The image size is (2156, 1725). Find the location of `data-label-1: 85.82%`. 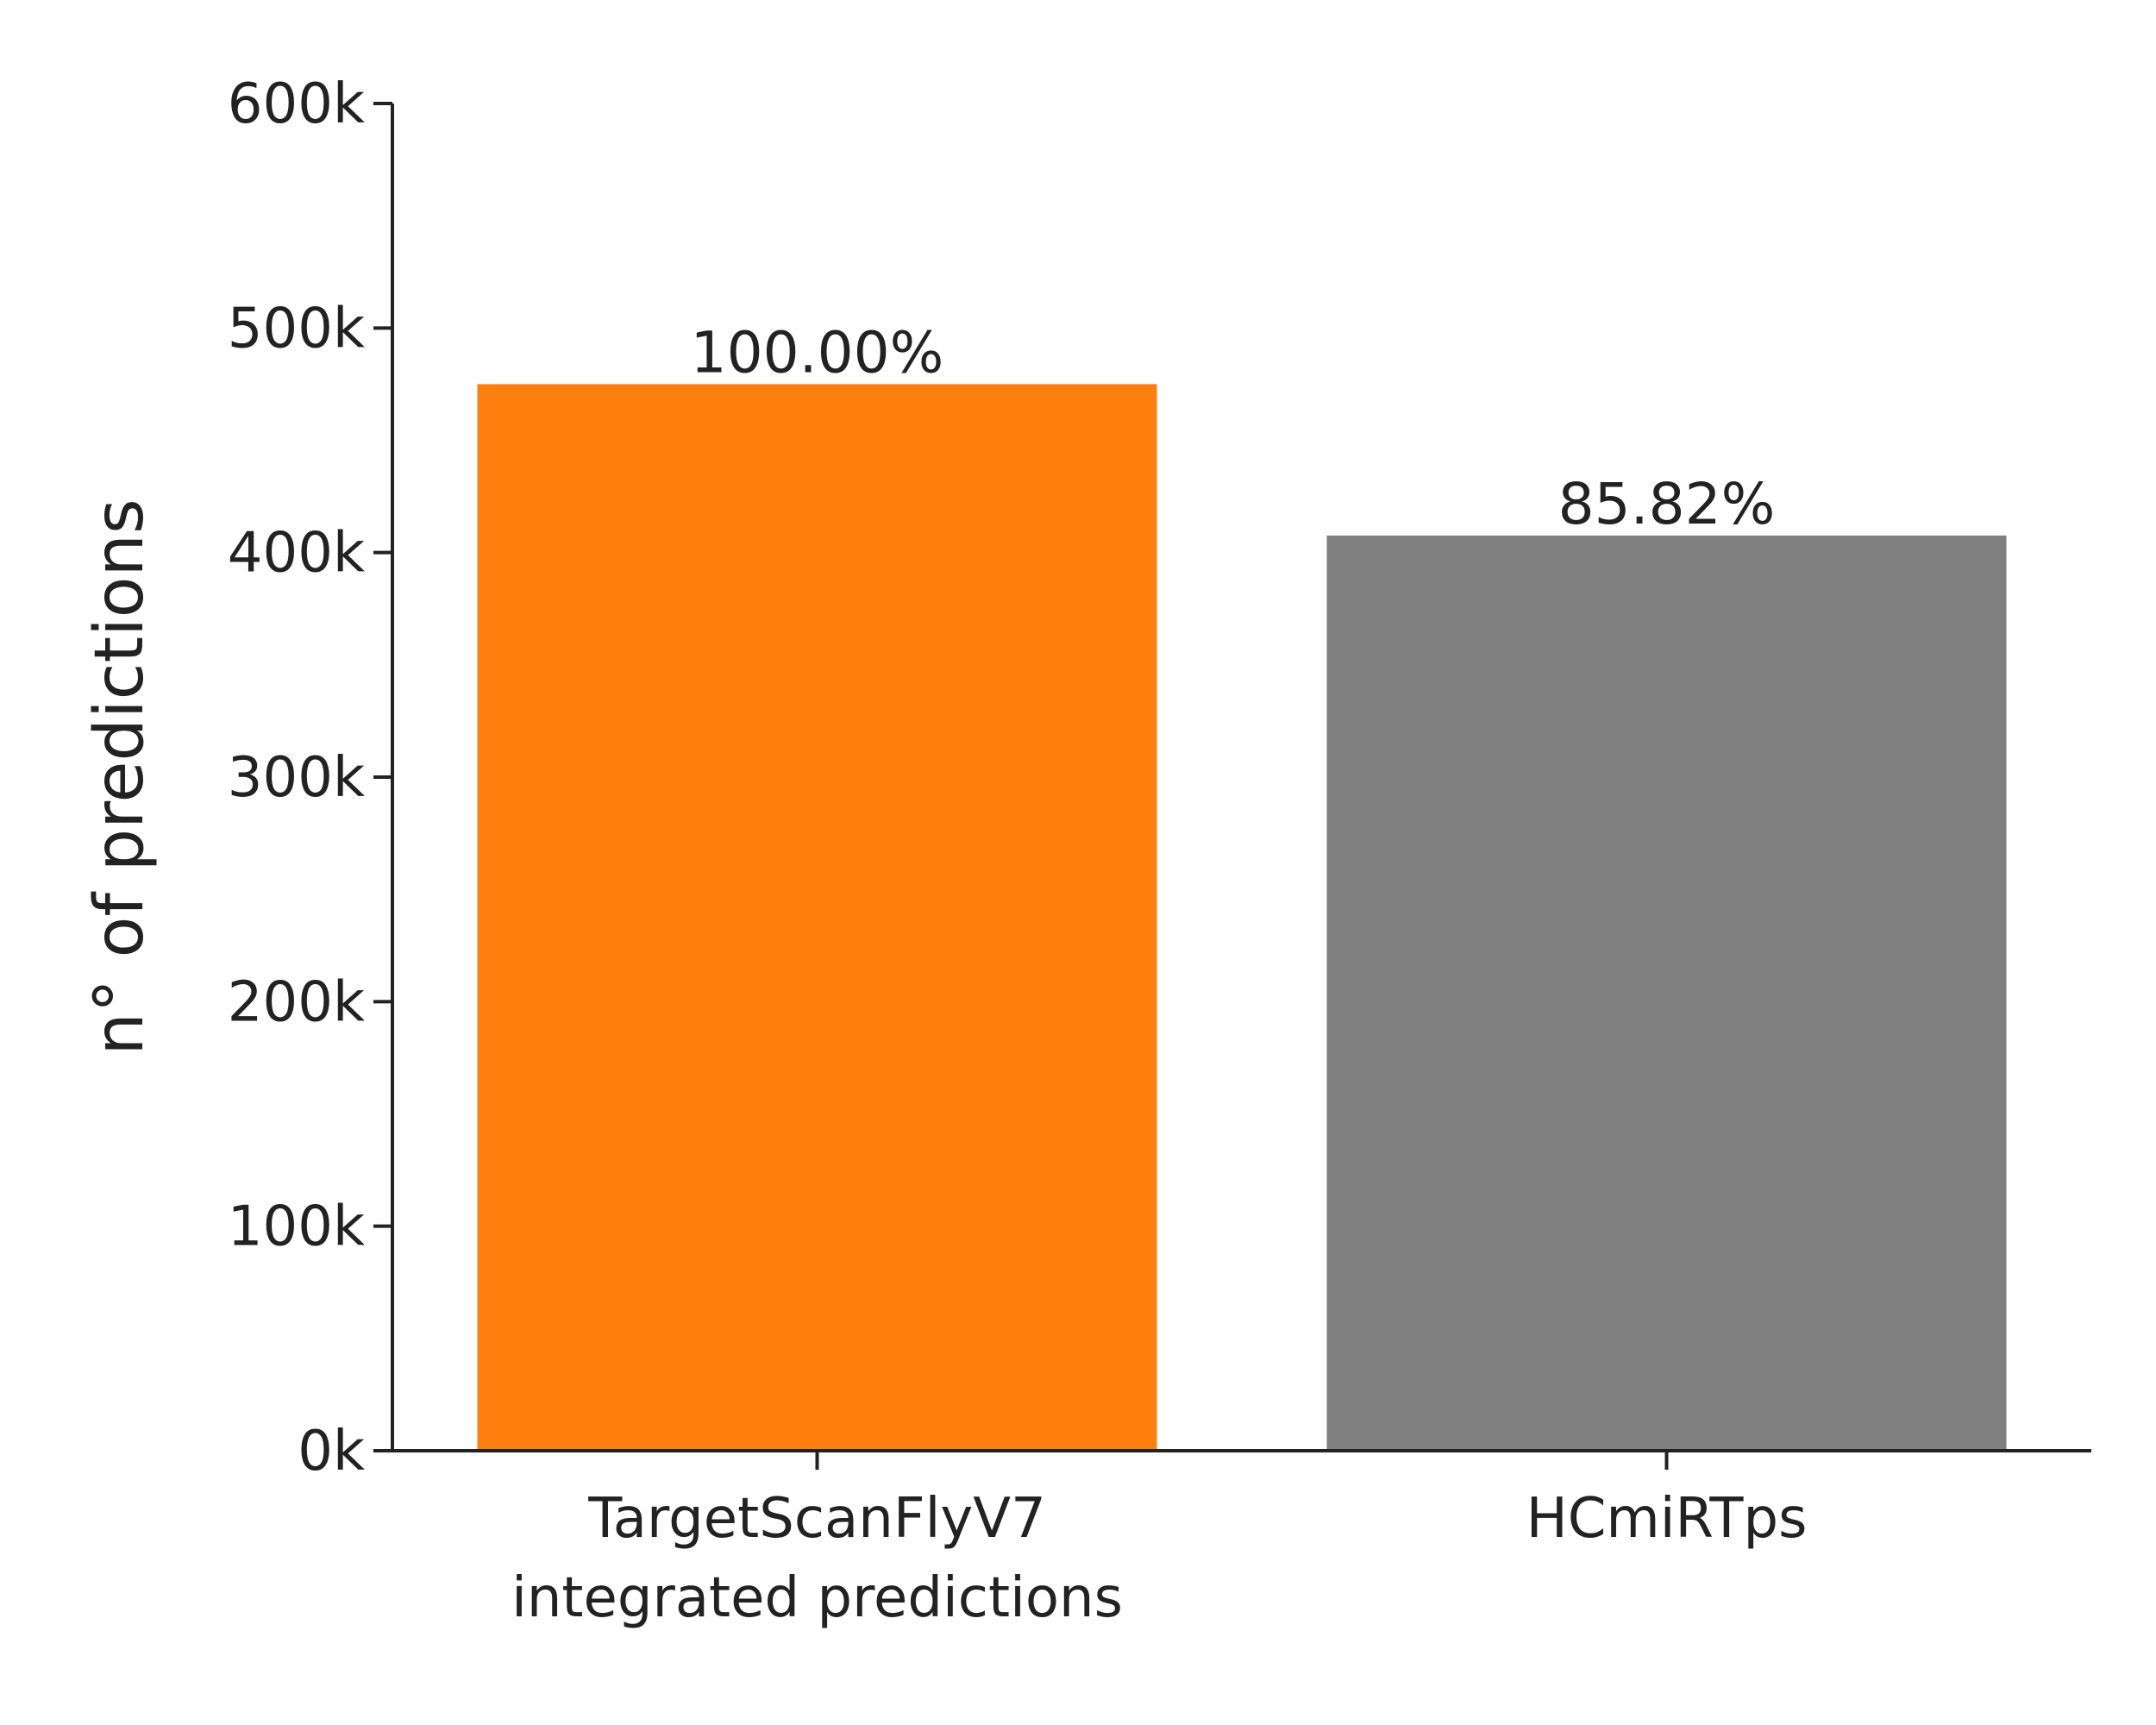

data-label-1: 85.82% is located at coordinates (1667, 504).